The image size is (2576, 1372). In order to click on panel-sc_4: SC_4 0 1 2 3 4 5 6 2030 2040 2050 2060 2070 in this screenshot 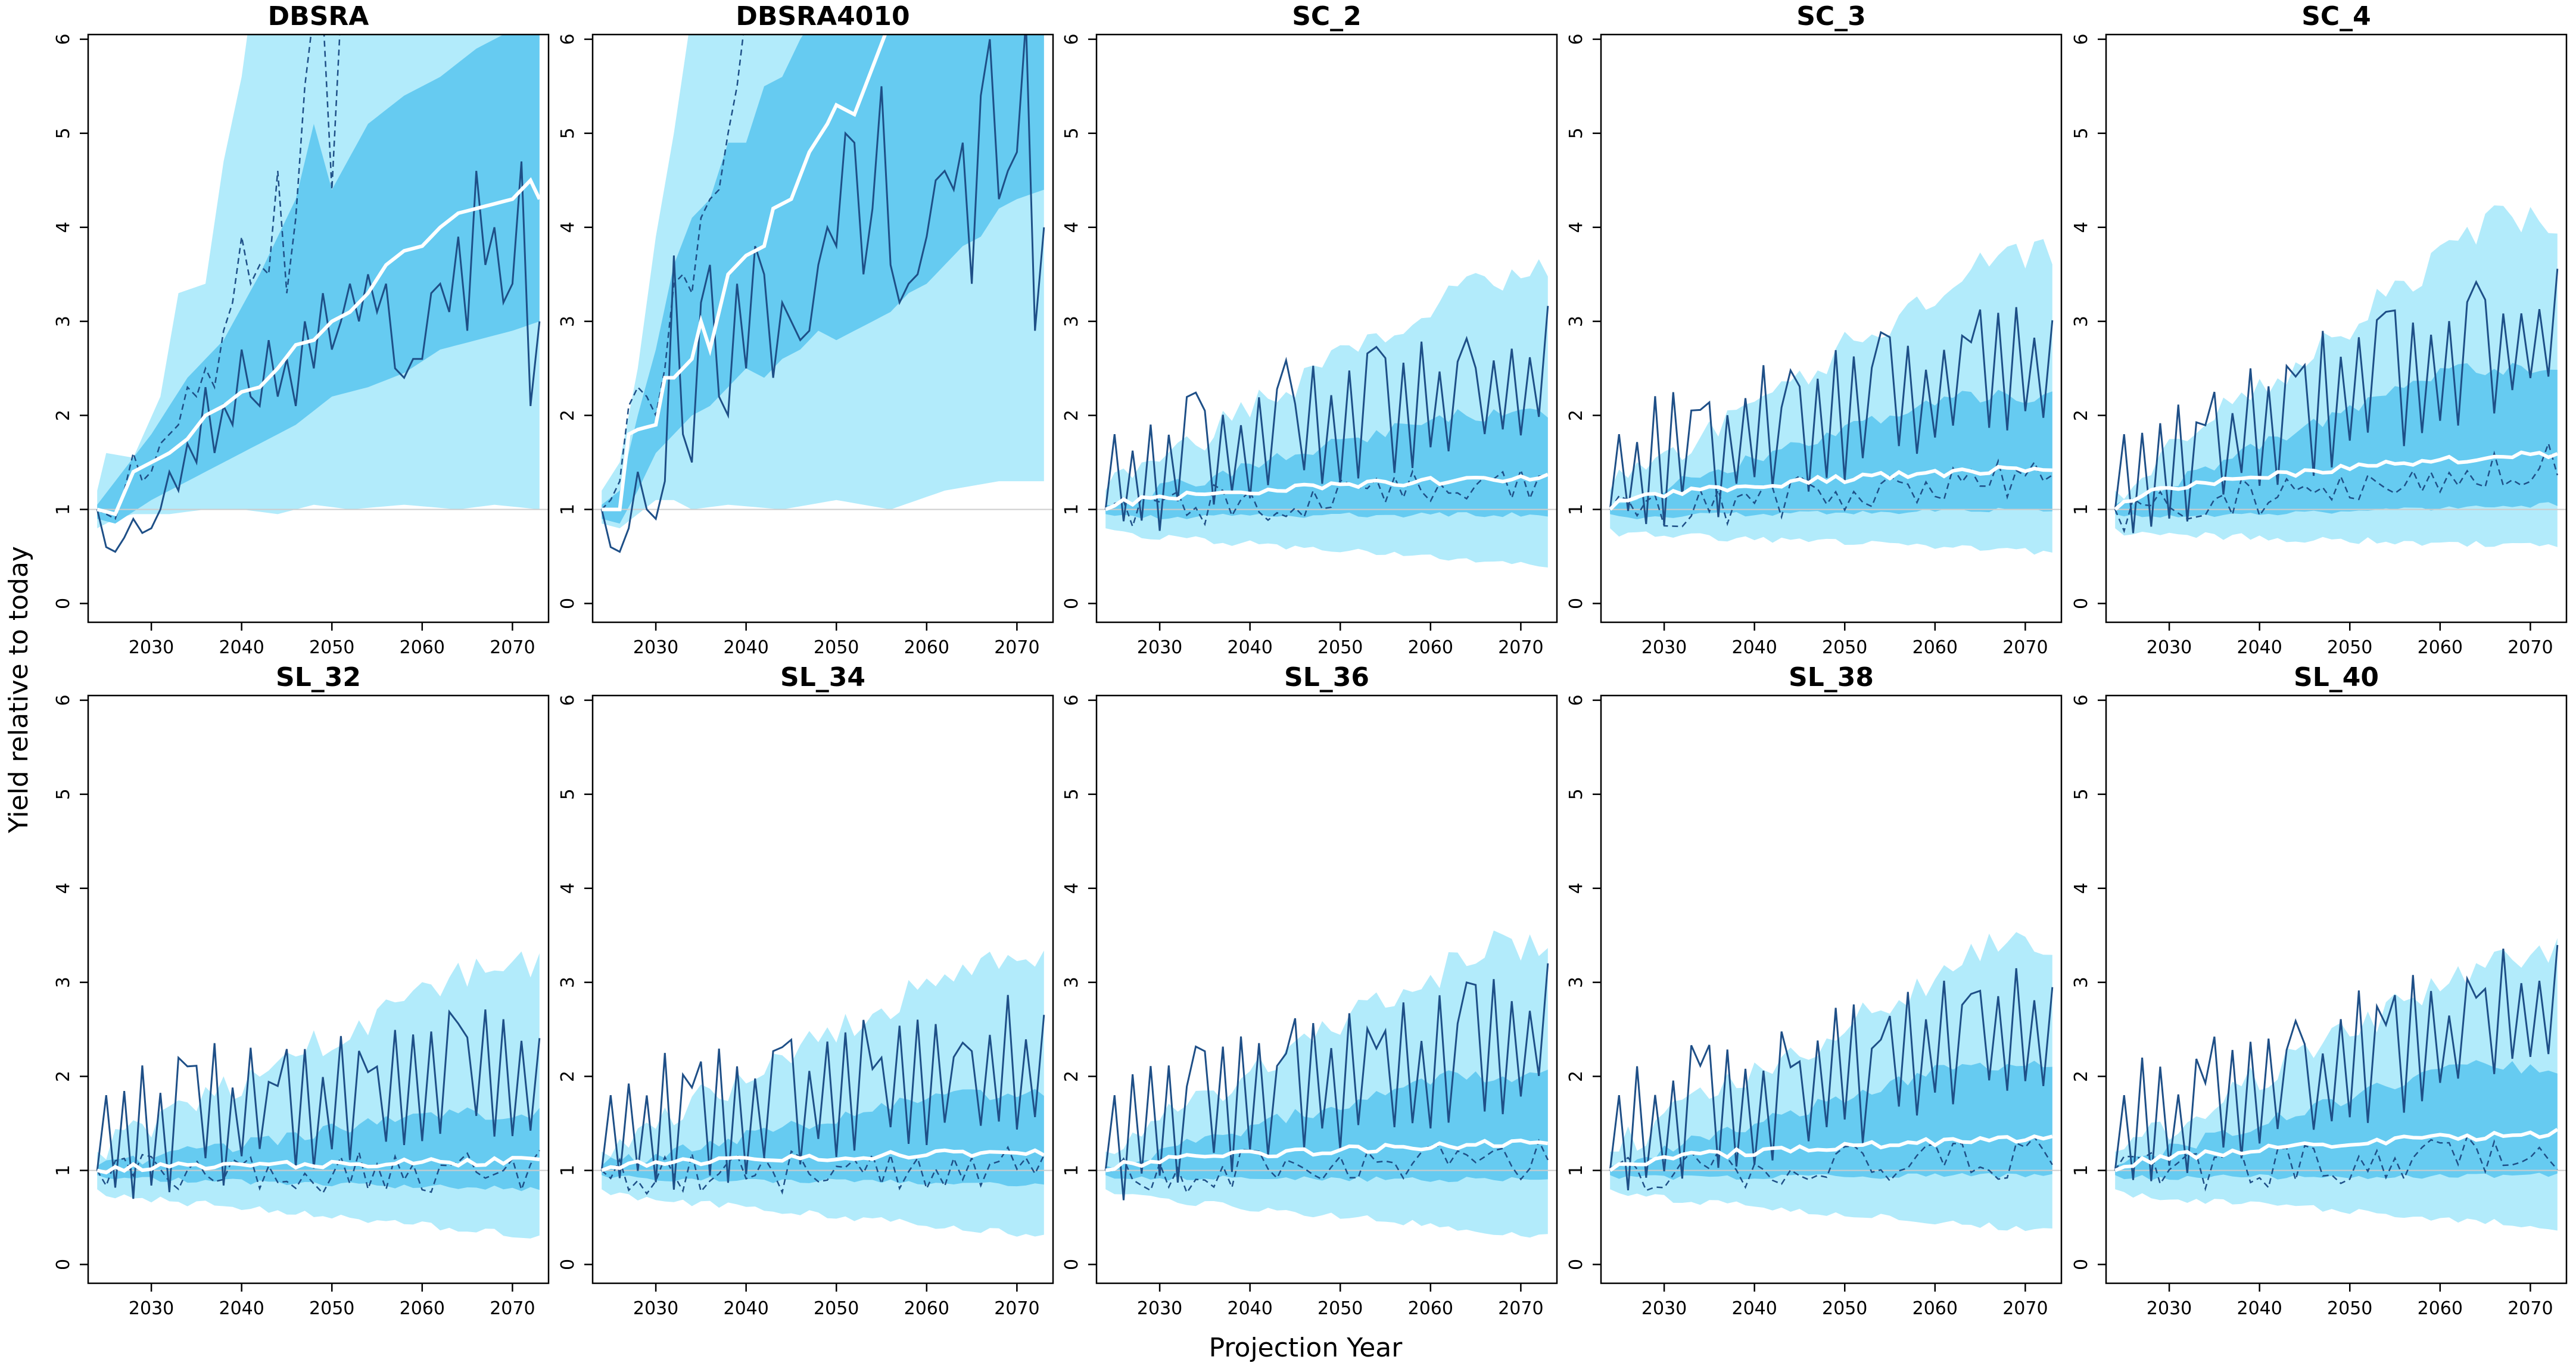, I will do `click(2319, 329)`.